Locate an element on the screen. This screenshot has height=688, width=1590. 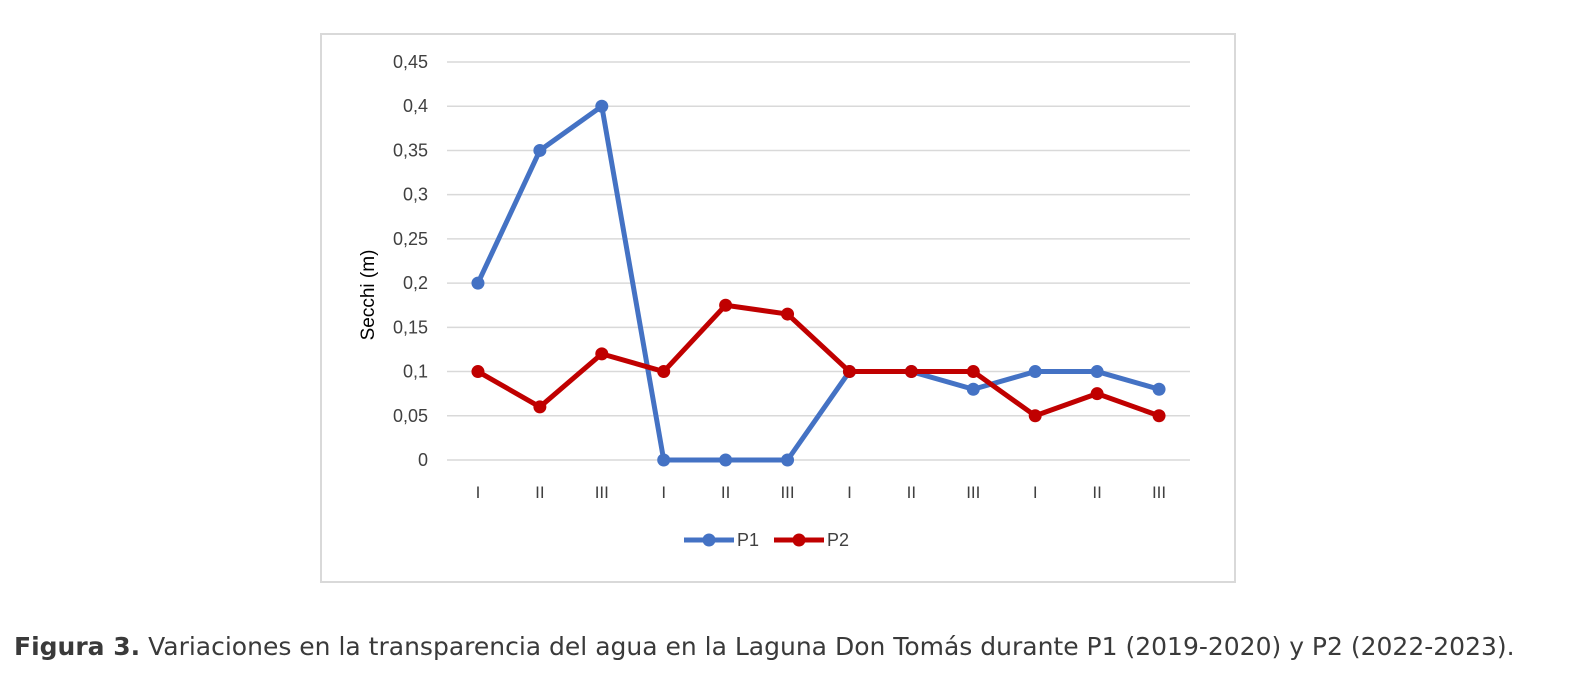
y-tick-label: 0,2 is located at coordinates (415, 283).